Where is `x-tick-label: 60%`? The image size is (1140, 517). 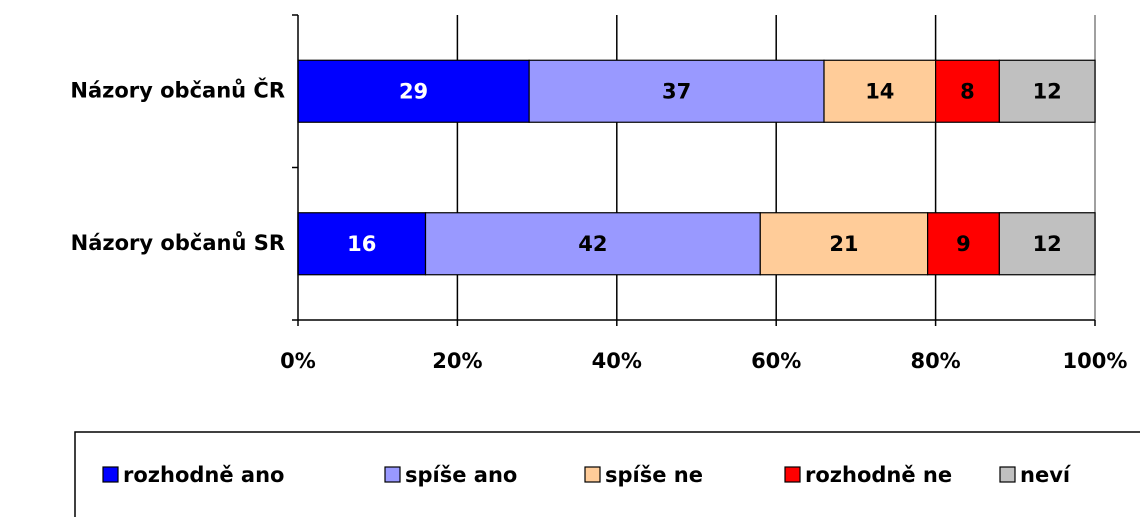 x-tick-label: 60% is located at coordinates (776, 361).